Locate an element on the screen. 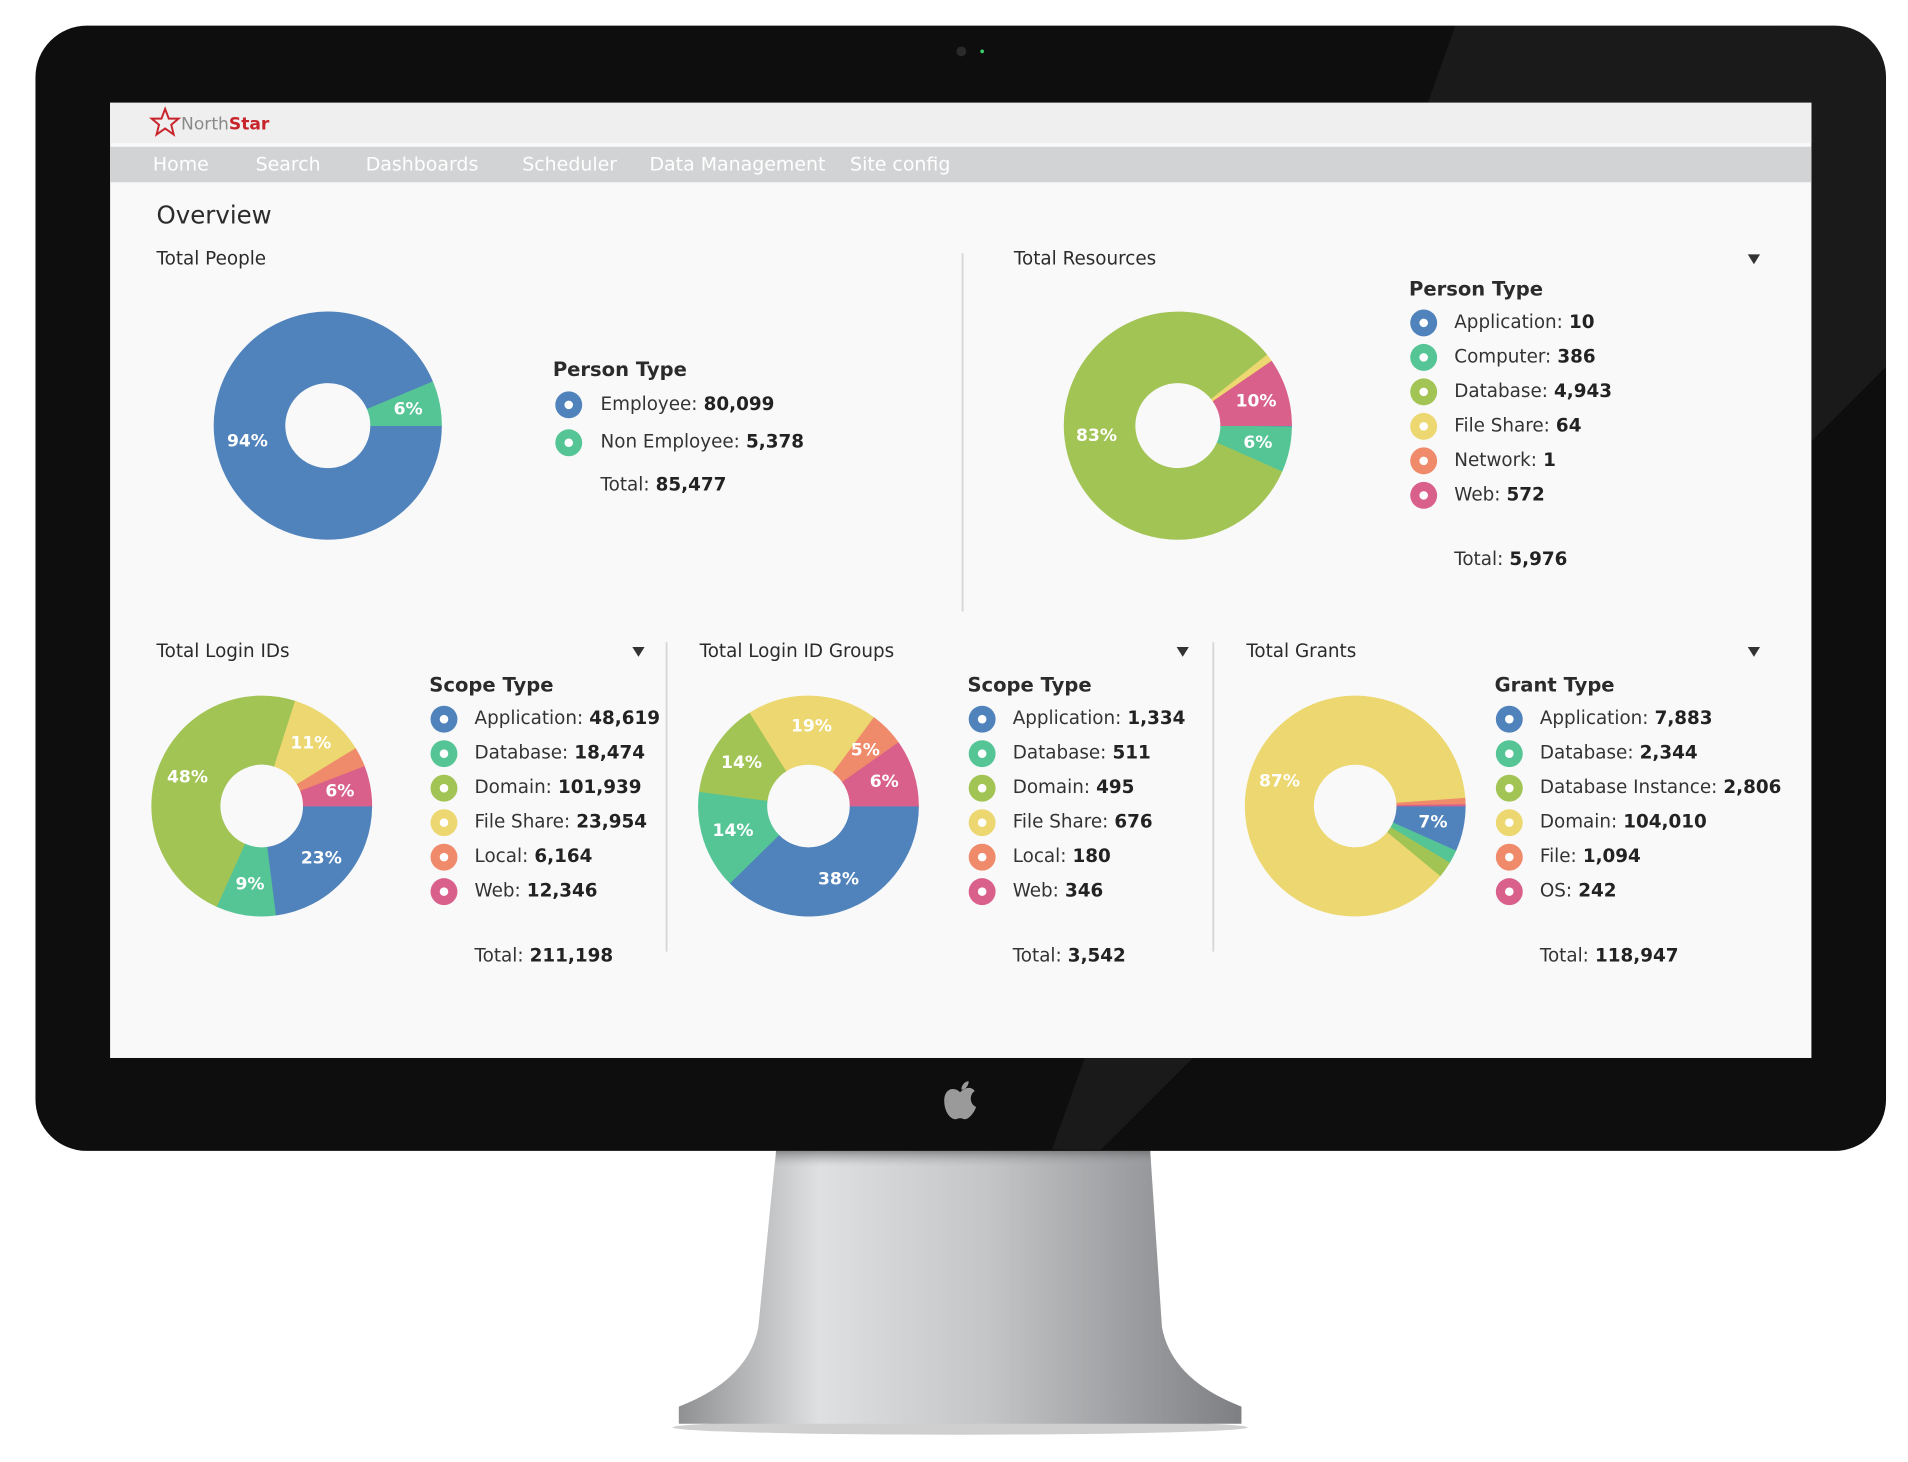 The height and width of the screenshot is (1462, 1908). nav-link: Dashboards is located at coordinates (422, 165).